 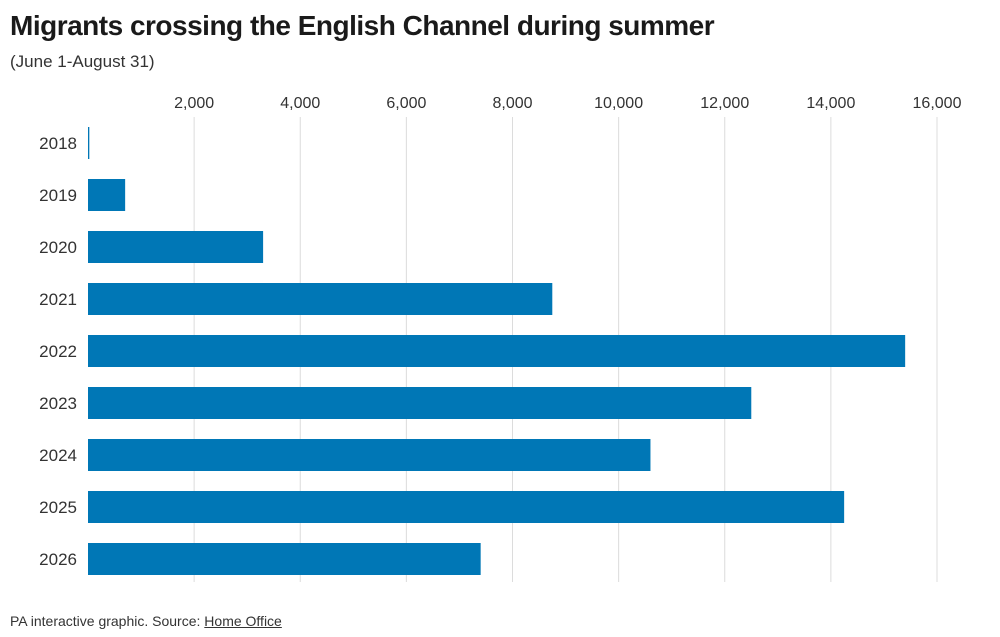 I want to click on y-axis-categories: 2018 2019 2020 2021 2022 2023 2024 2025 2026, so click(x=58, y=351).